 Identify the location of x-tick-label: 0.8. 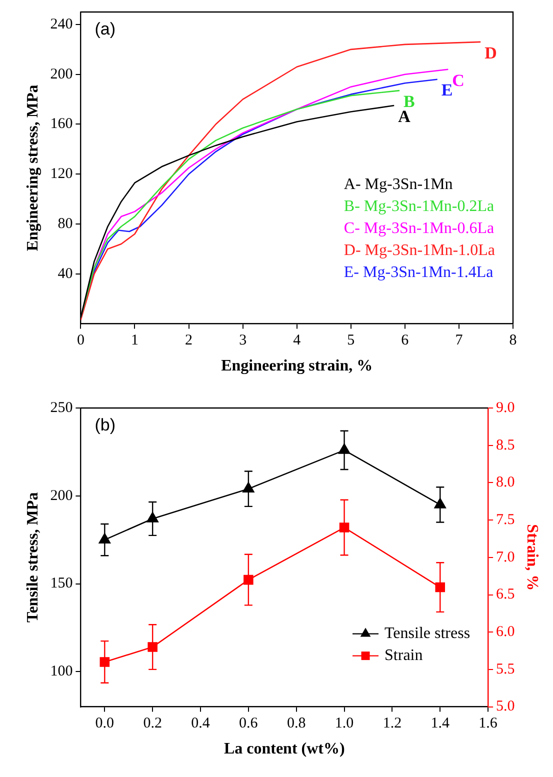
(296, 724).